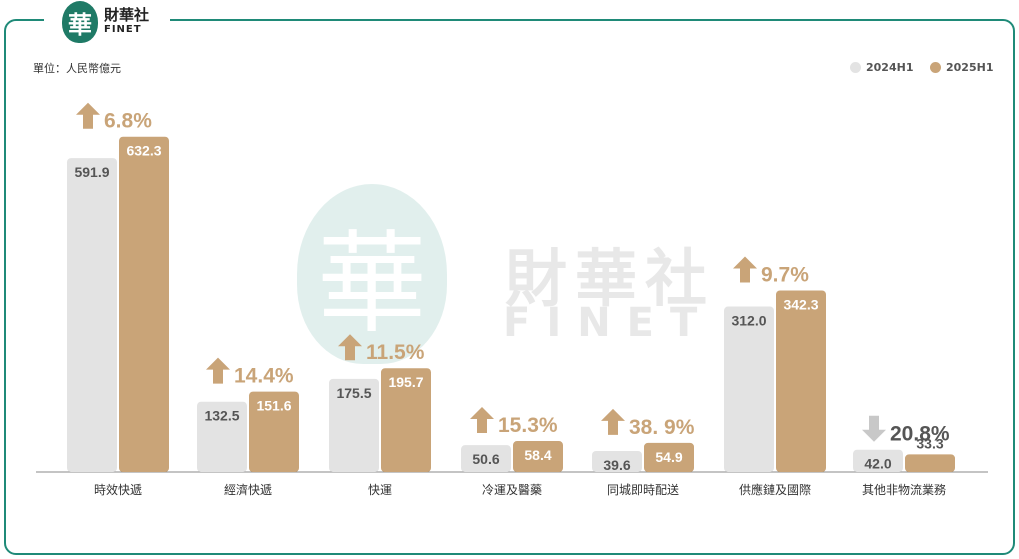 The height and width of the screenshot is (559, 1019). I want to click on category-label: 冷運及醫藥, so click(512, 490).